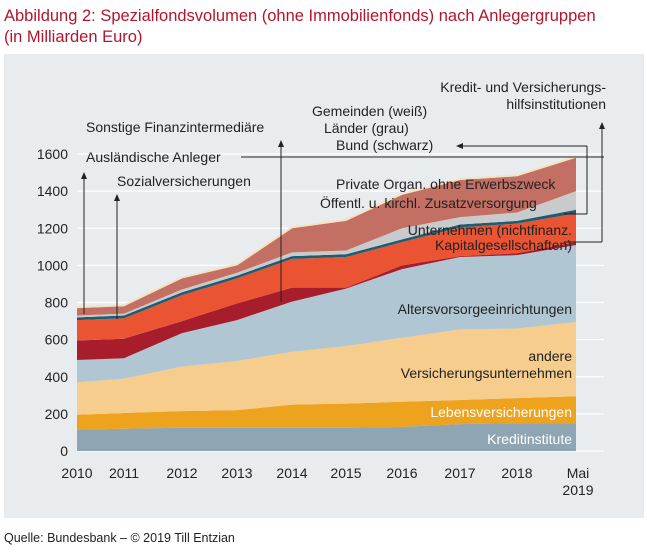 This screenshot has width=647, height=556. Describe the element at coordinates (523, 87) in the screenshot. I see `annotation-kredit-versicherungs: Kredit- und Versicherungs-` at that location.